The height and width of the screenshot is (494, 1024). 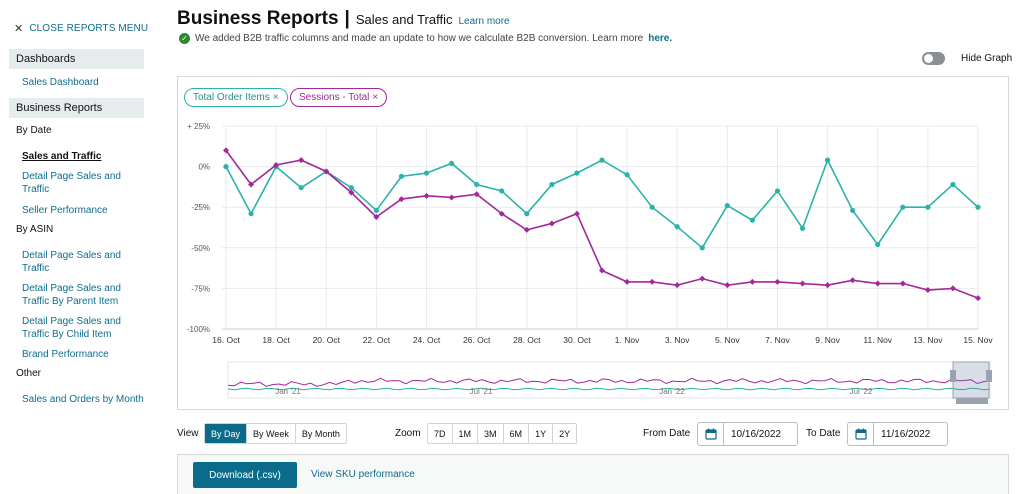 What do you see at coordinates (971, 380) in the screenshot?
I see `navigator-window` at bounding box center [971, 380].